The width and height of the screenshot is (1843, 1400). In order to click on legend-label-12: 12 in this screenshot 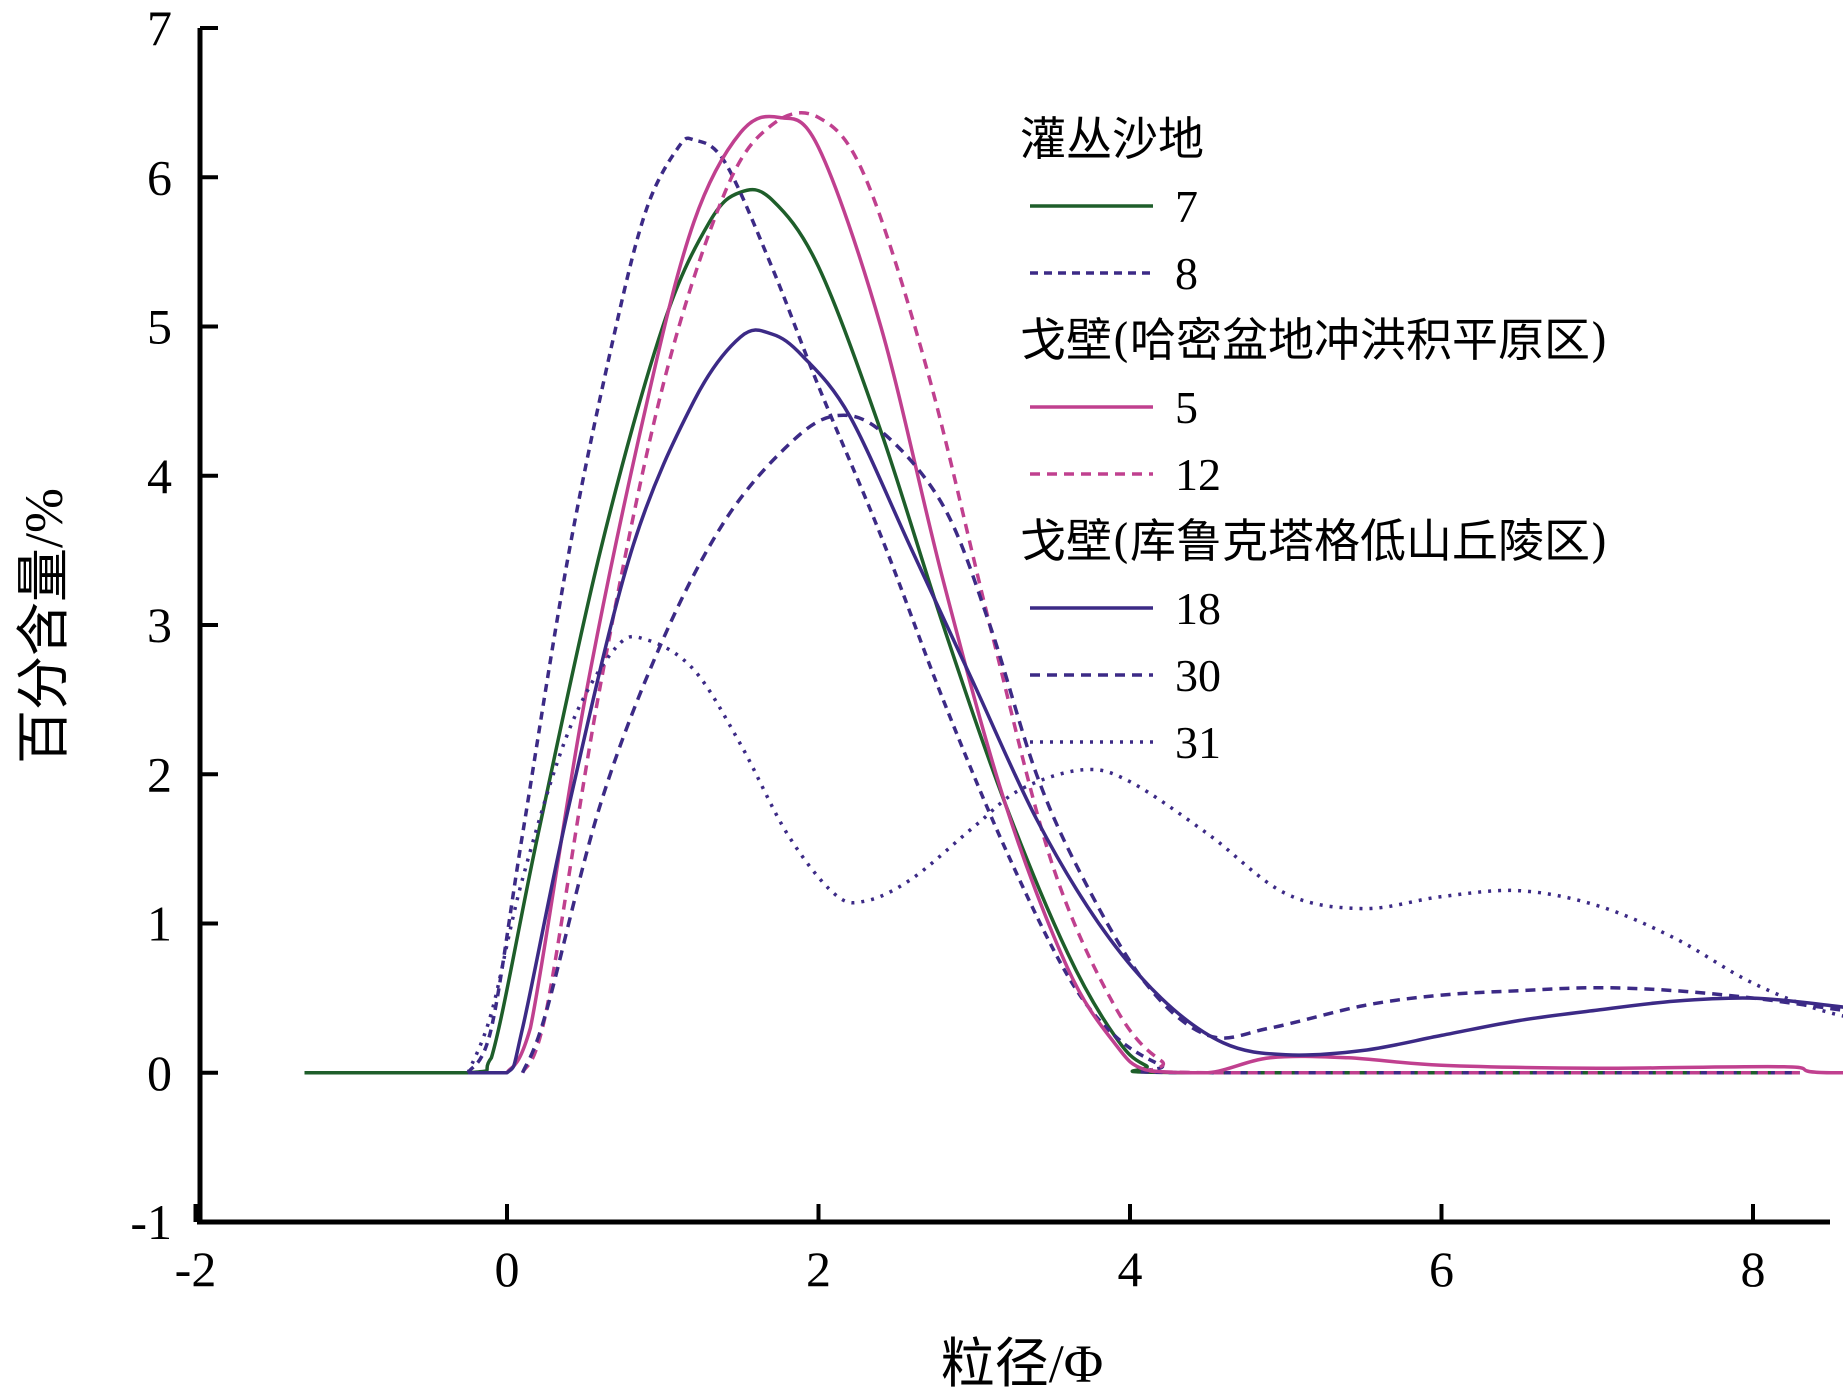, I will do `click(1198, 474)`.